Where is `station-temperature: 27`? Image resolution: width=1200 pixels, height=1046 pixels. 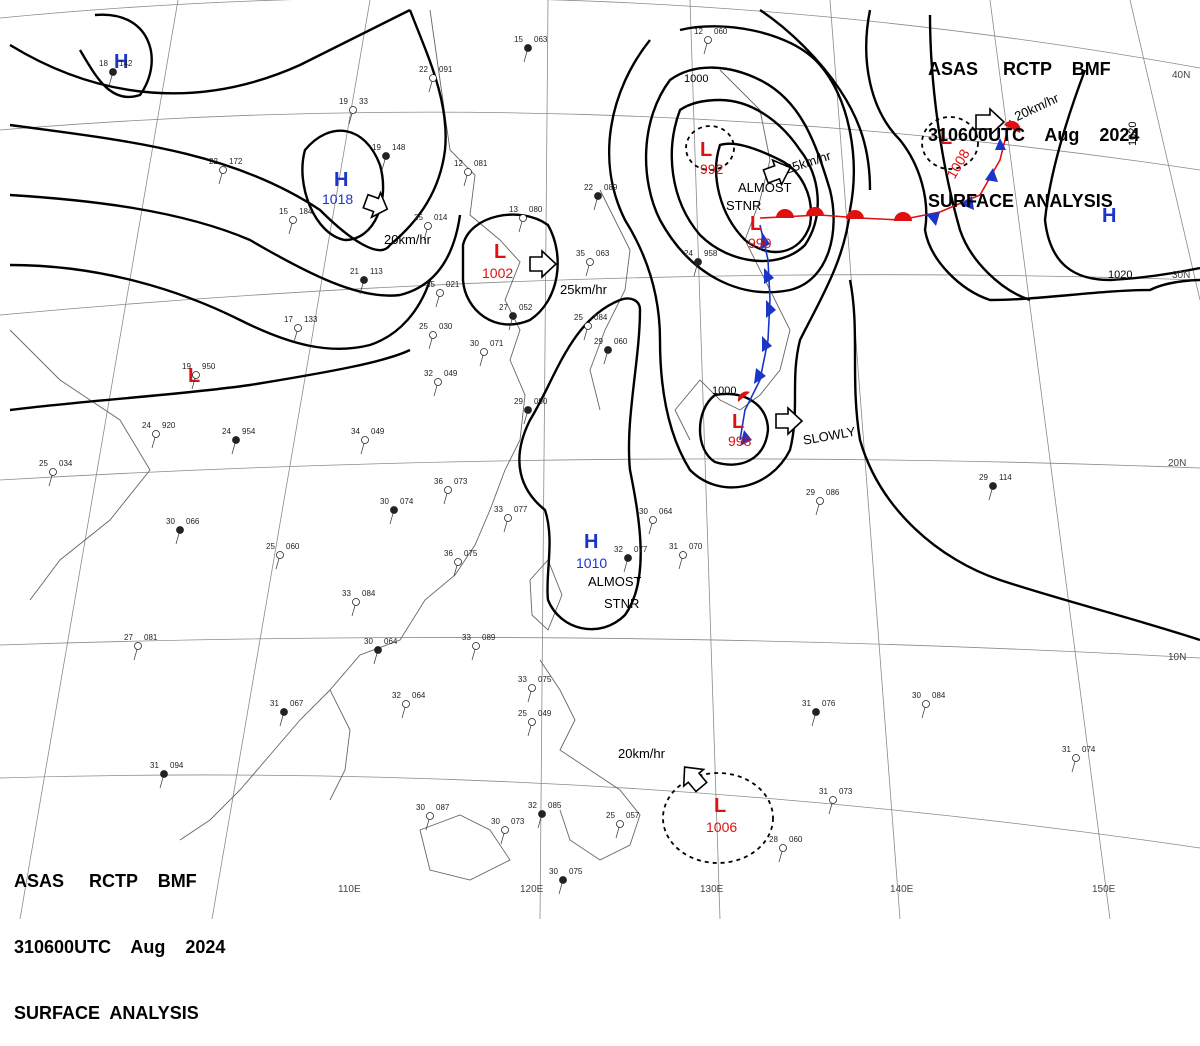 station-temperature: 27 is located at coordinates (128, 637).